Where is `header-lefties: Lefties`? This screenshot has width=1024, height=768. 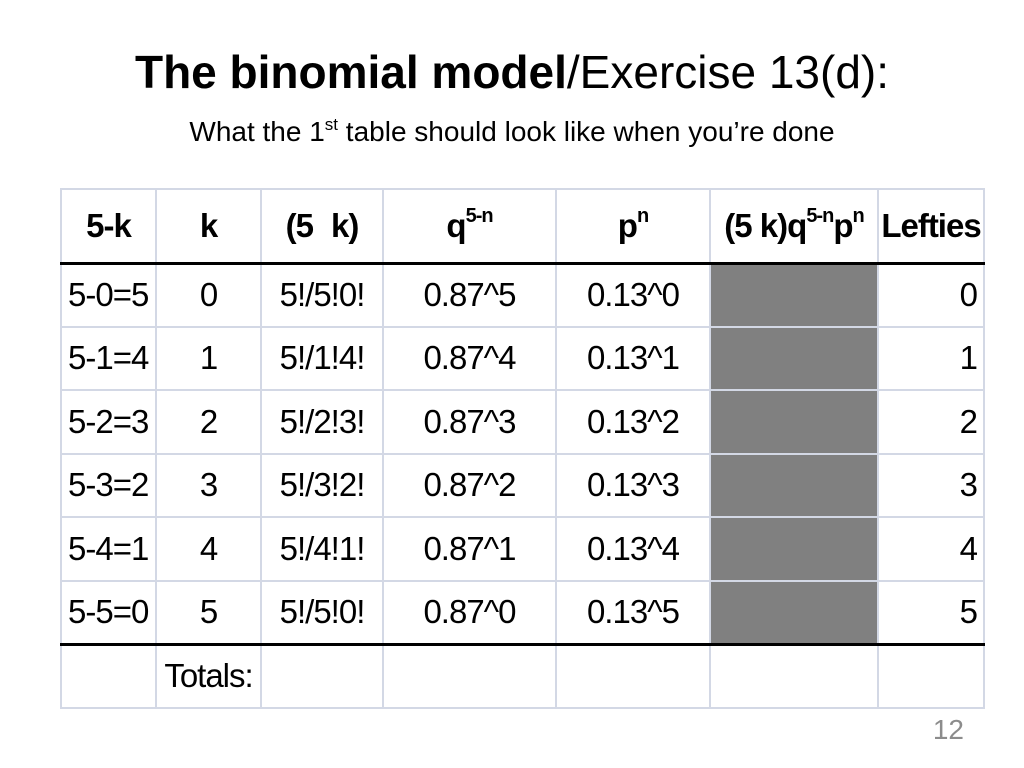 header-lefties: Lefties is located at coordinates (931, 226).